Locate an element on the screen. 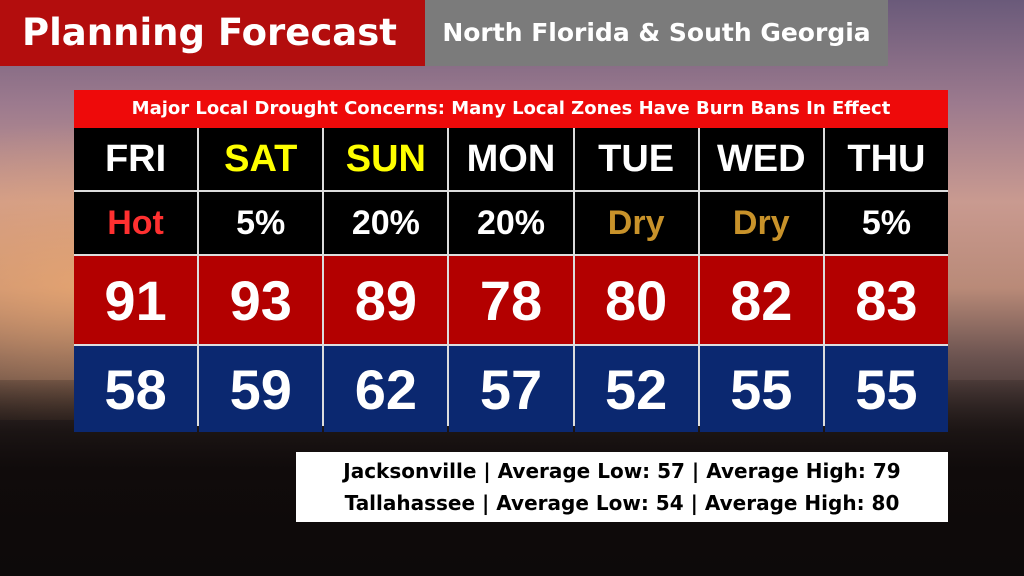 The height and width of the screenshot is (576, 1024). low-temp: 58 is located at coordinates (136, 389).